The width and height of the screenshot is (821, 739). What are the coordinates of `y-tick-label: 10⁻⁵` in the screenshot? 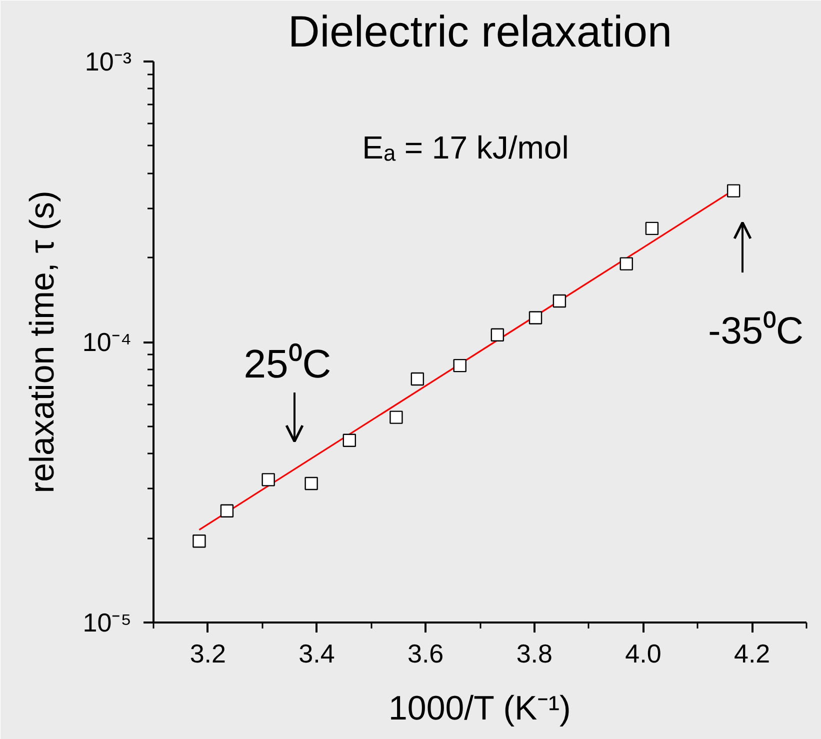 It's located at (107, 623).